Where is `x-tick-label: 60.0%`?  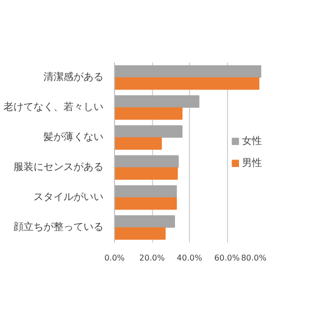 x-tick-label: 60.0% is located at coordinates (227, 258).